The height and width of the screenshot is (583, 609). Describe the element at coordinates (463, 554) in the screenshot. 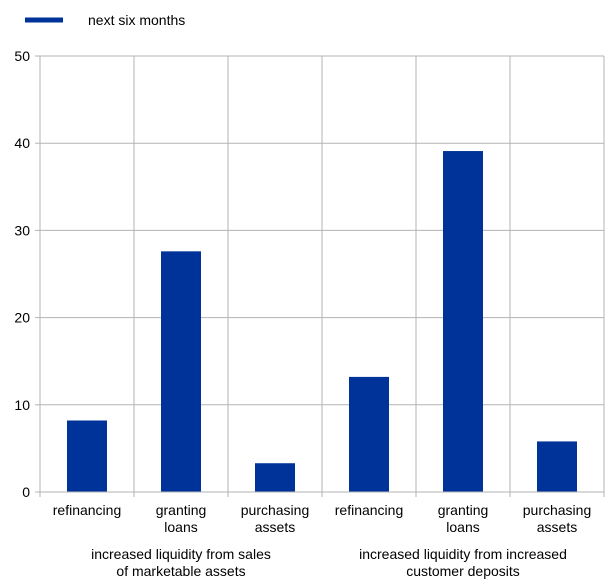

I see `group-label: increased liquidity from increased` at that location.